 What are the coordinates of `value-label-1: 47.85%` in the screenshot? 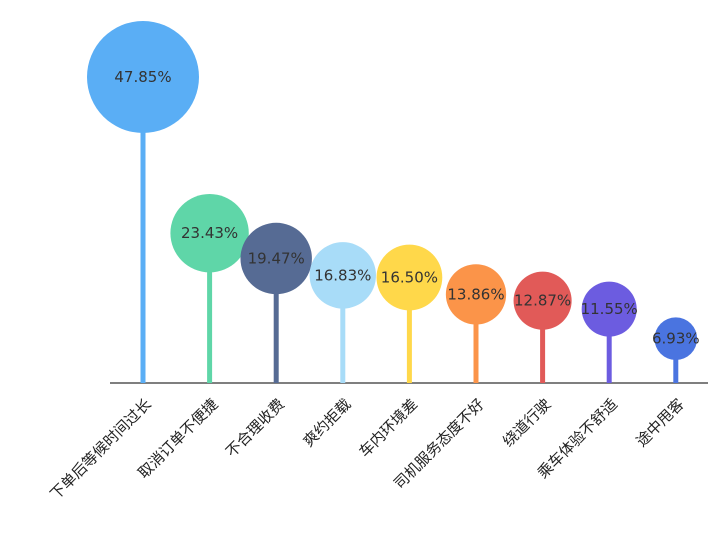 It's located at (142, 77).